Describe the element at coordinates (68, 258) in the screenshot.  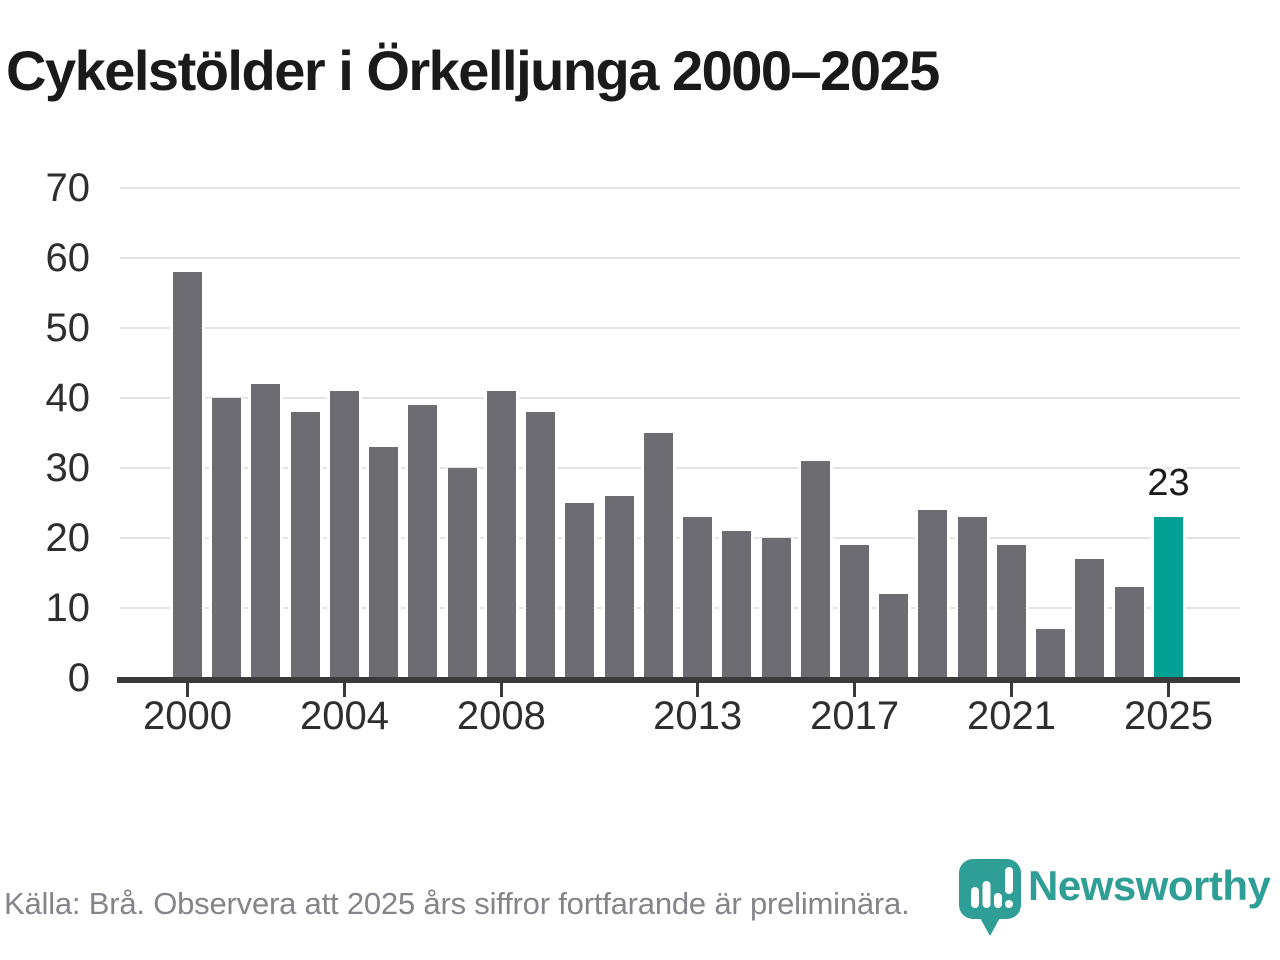
I see `y-axis-label-60: 60` at that location.